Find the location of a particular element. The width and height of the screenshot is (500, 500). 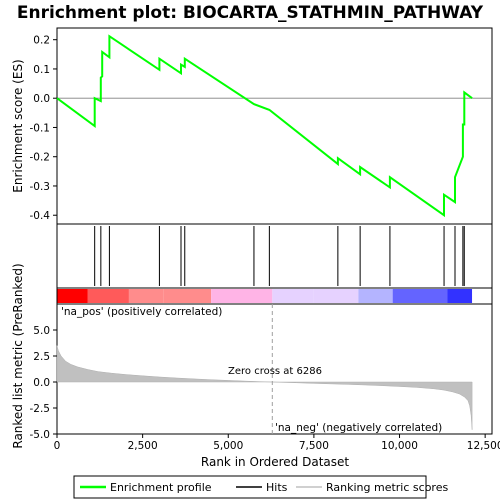

es-y-tick-label: -0.2 is located at coordinates (40, 158).